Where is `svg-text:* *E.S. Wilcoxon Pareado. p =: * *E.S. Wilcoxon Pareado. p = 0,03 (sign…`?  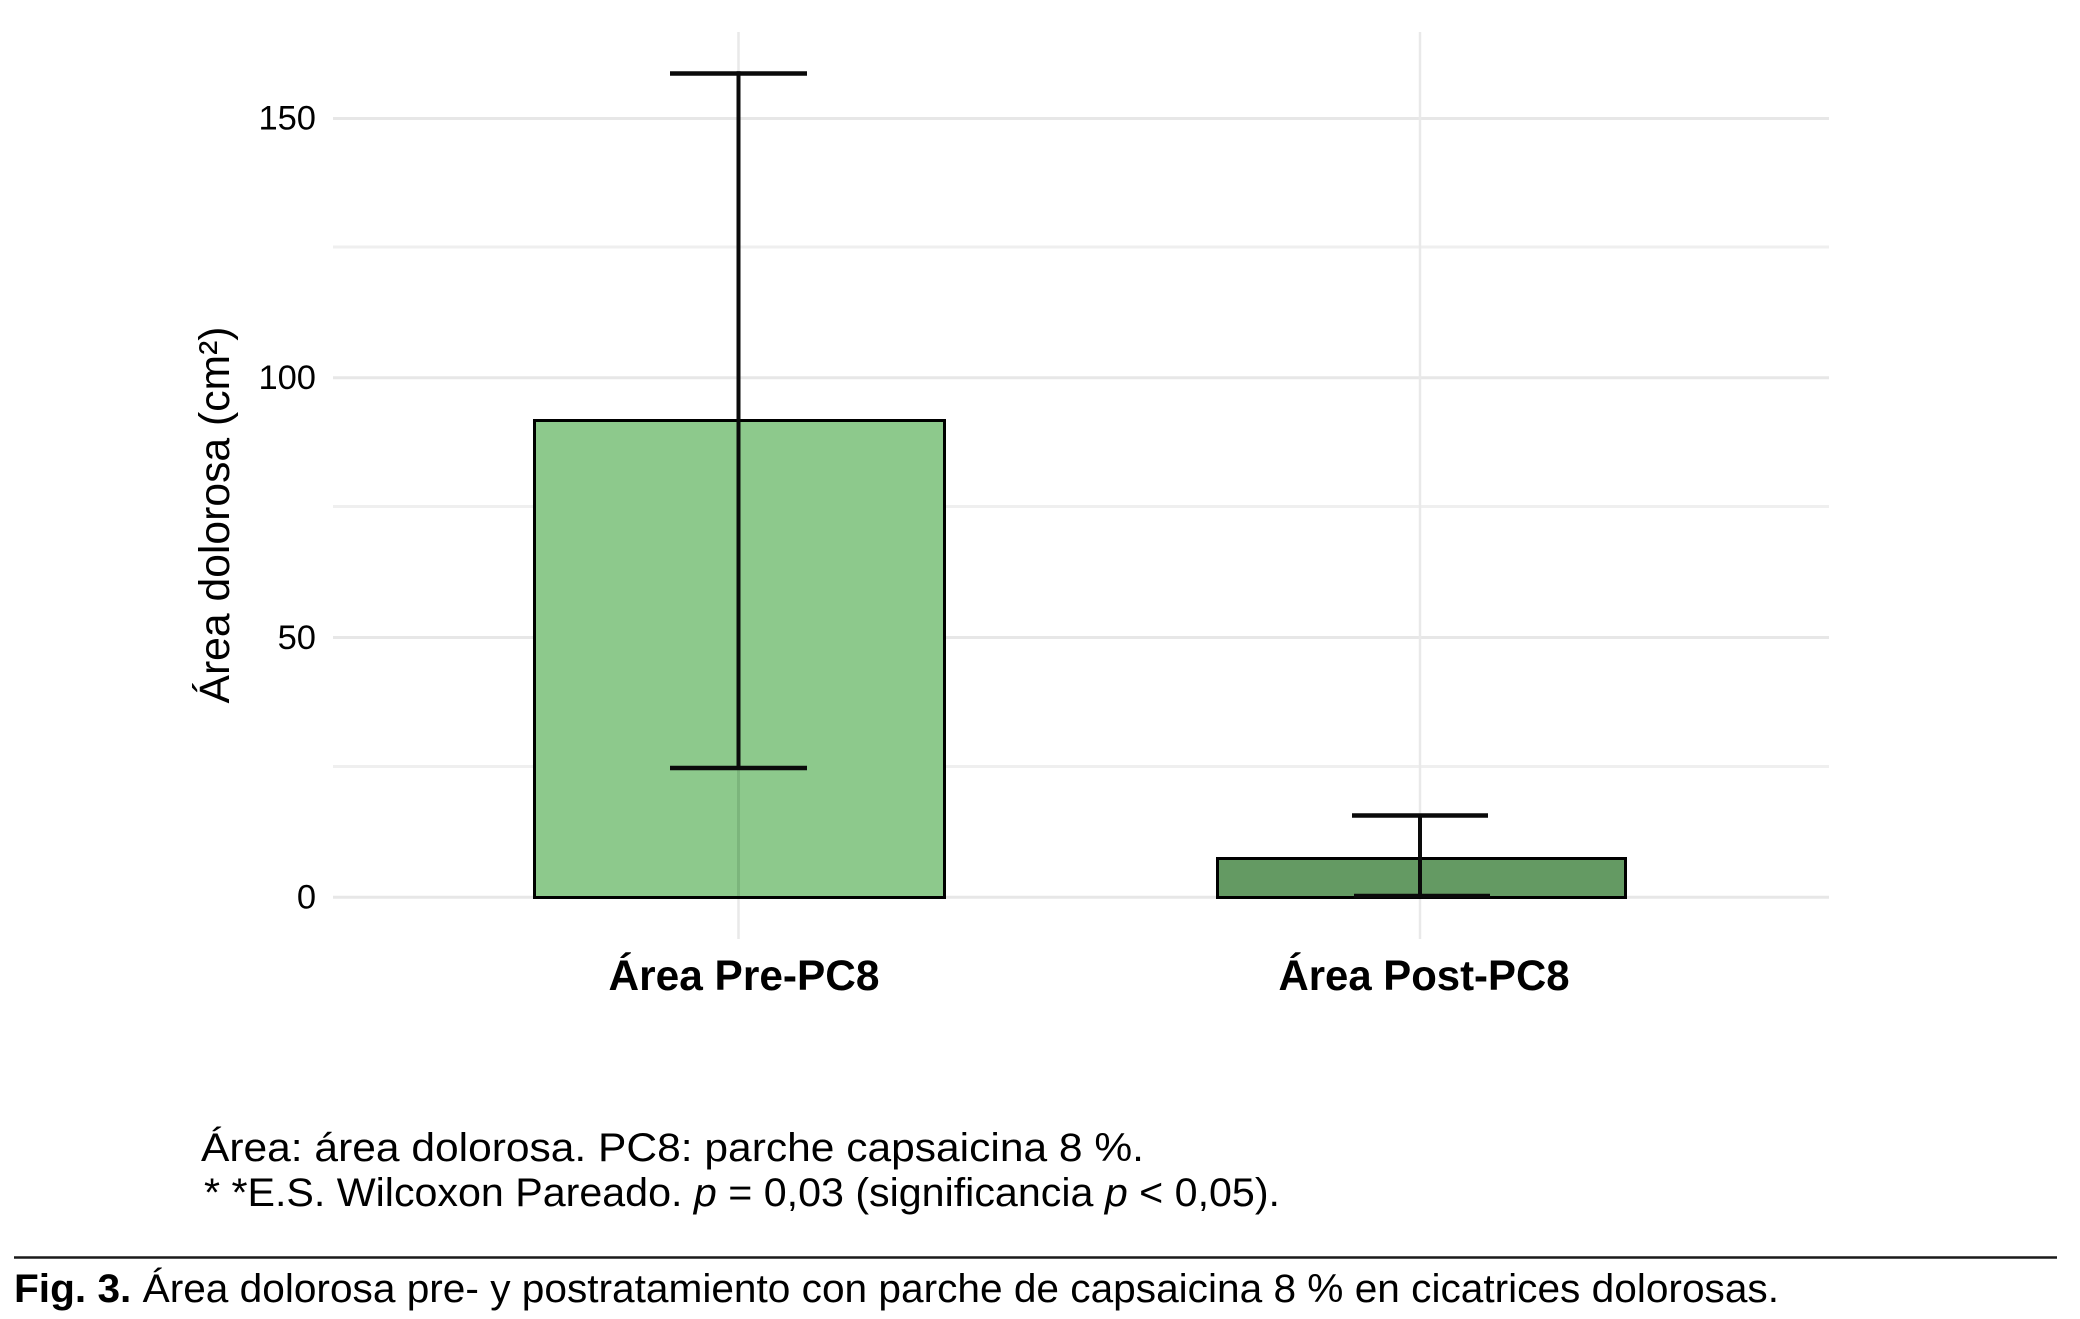 svg-text:* *E.S. Wilcoxon Pareado. p =: * *E.S. Wilcoxon Pareado. p = 0,03 (sign… is located at coordinates (742, 1193).